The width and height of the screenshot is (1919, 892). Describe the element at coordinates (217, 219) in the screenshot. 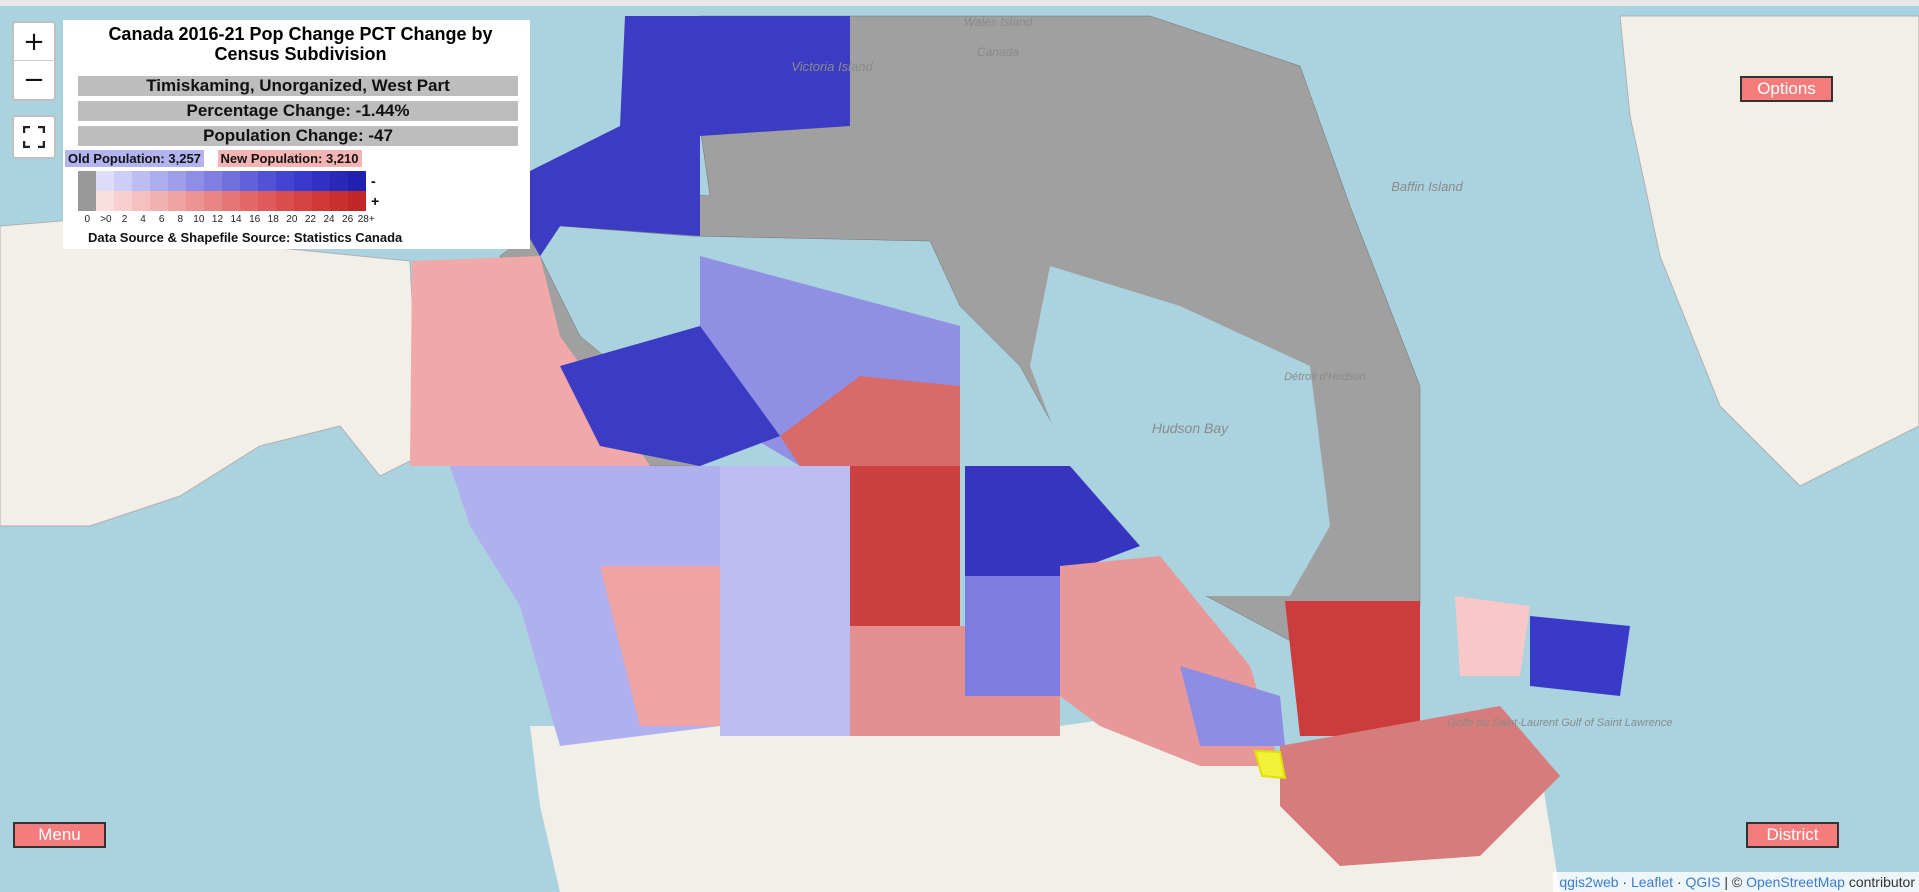

I see `legend-tick-label: 12` at that location.